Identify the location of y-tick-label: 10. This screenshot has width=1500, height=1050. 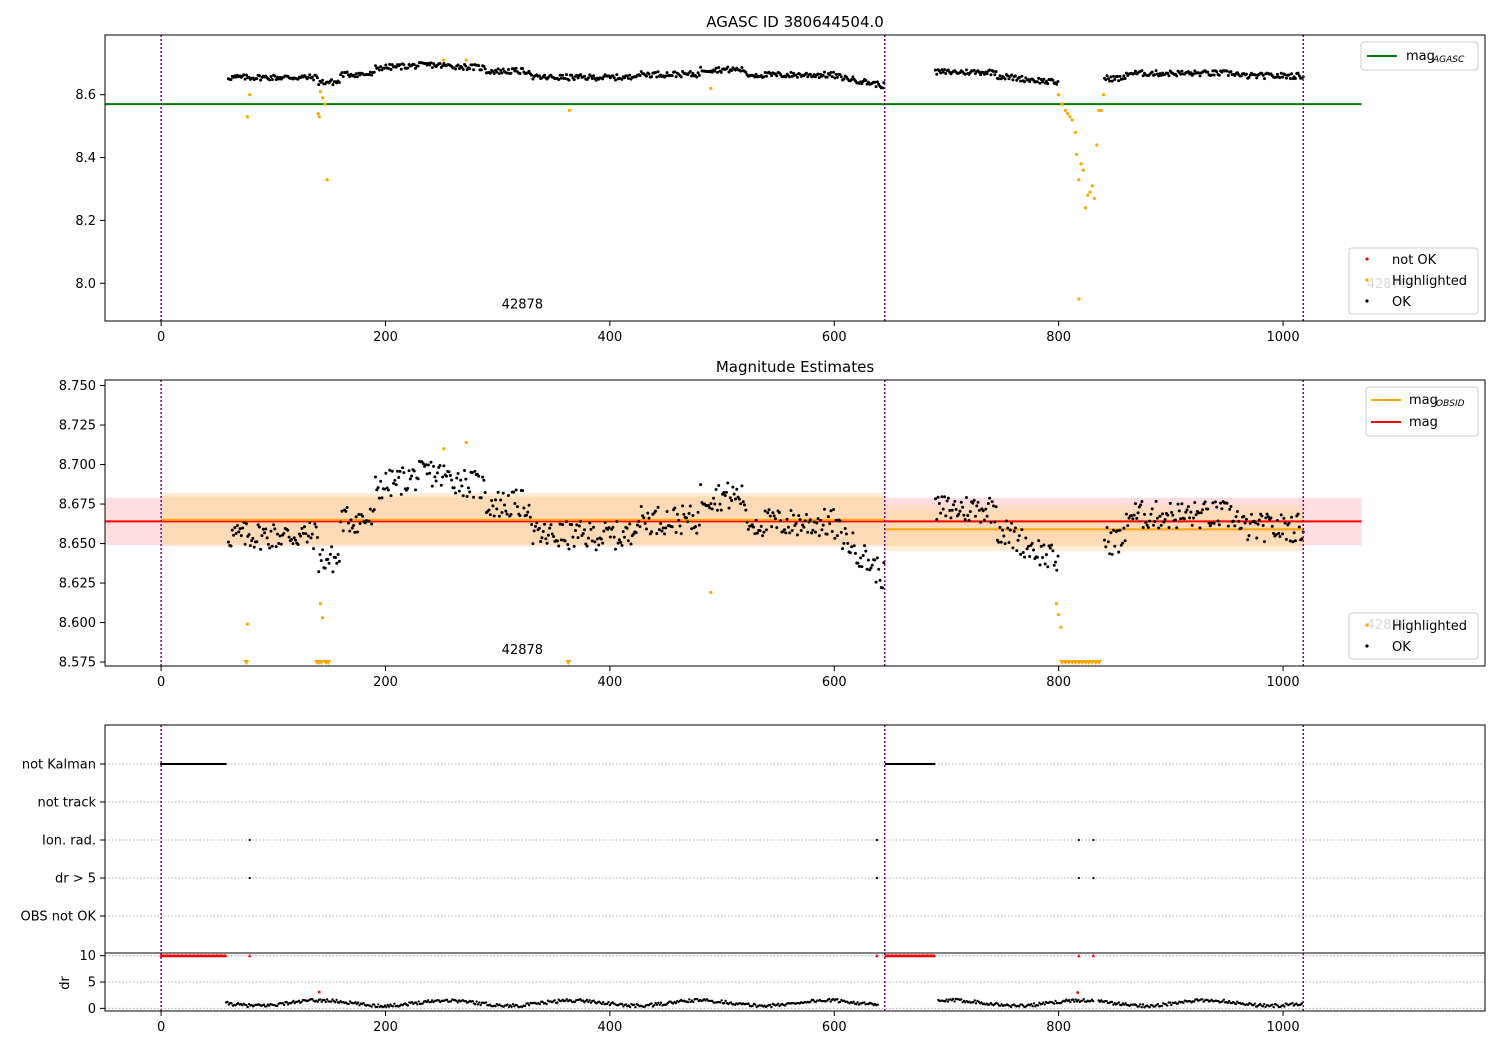
(87, 956).